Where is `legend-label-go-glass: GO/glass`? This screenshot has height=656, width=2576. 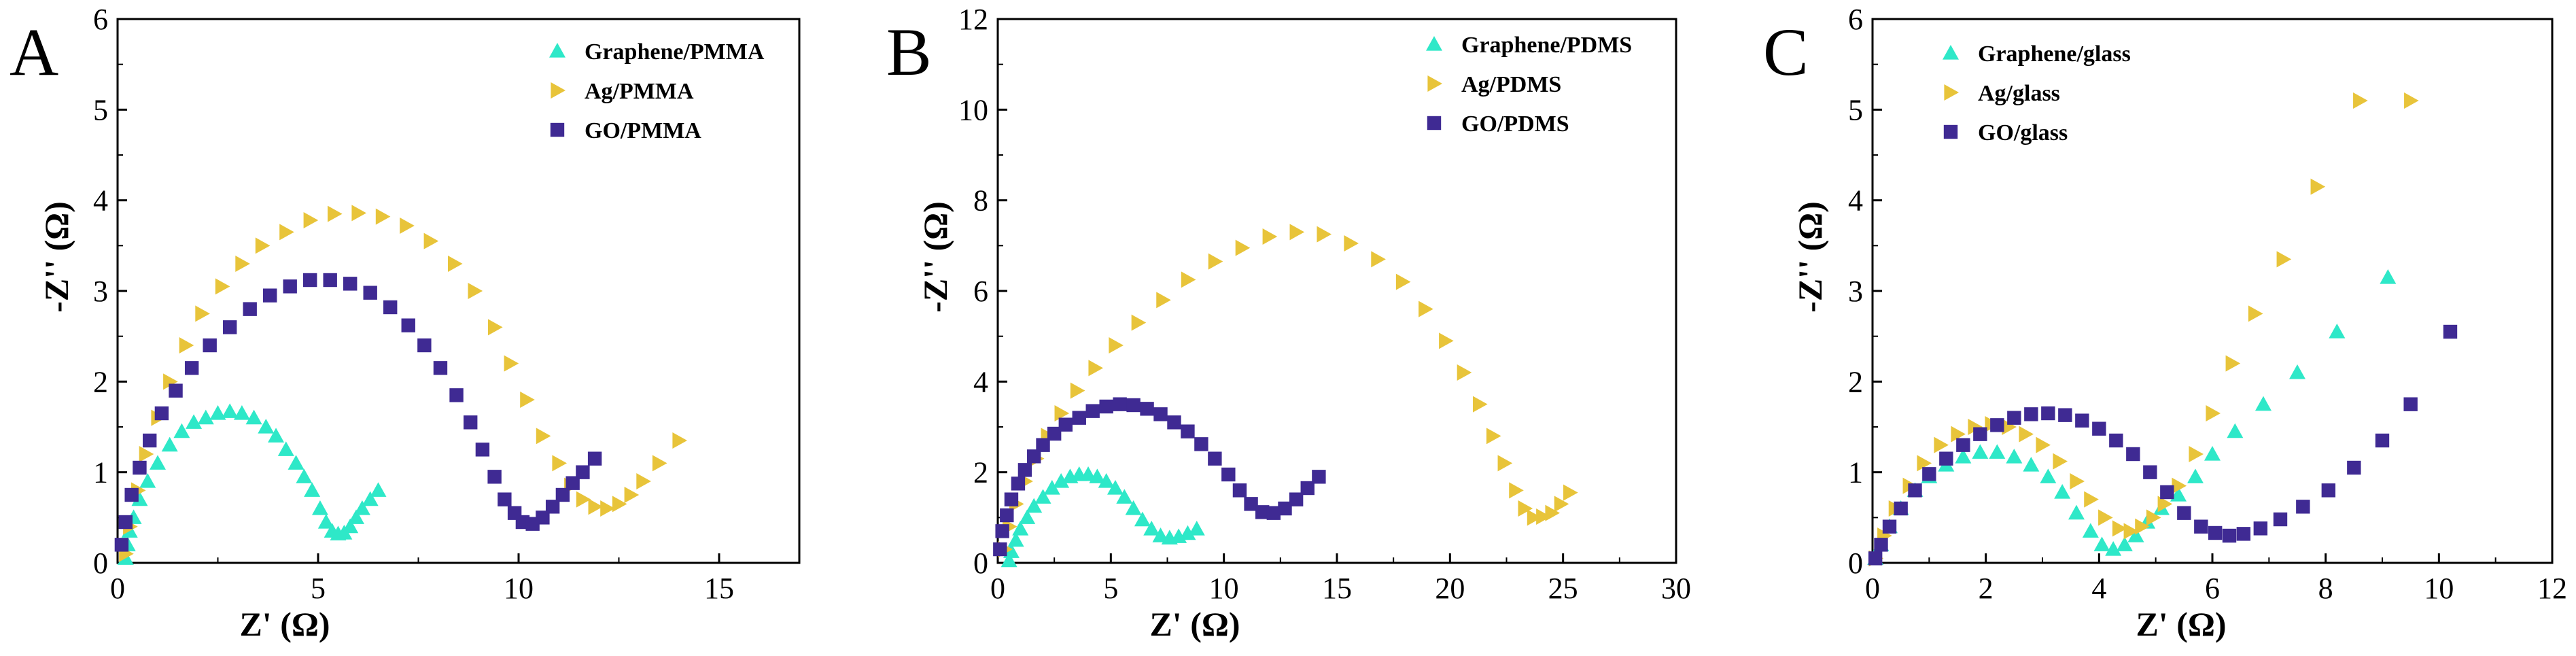
legend-label-go-glass: GO/glass is located at coordinates (2023, 132).